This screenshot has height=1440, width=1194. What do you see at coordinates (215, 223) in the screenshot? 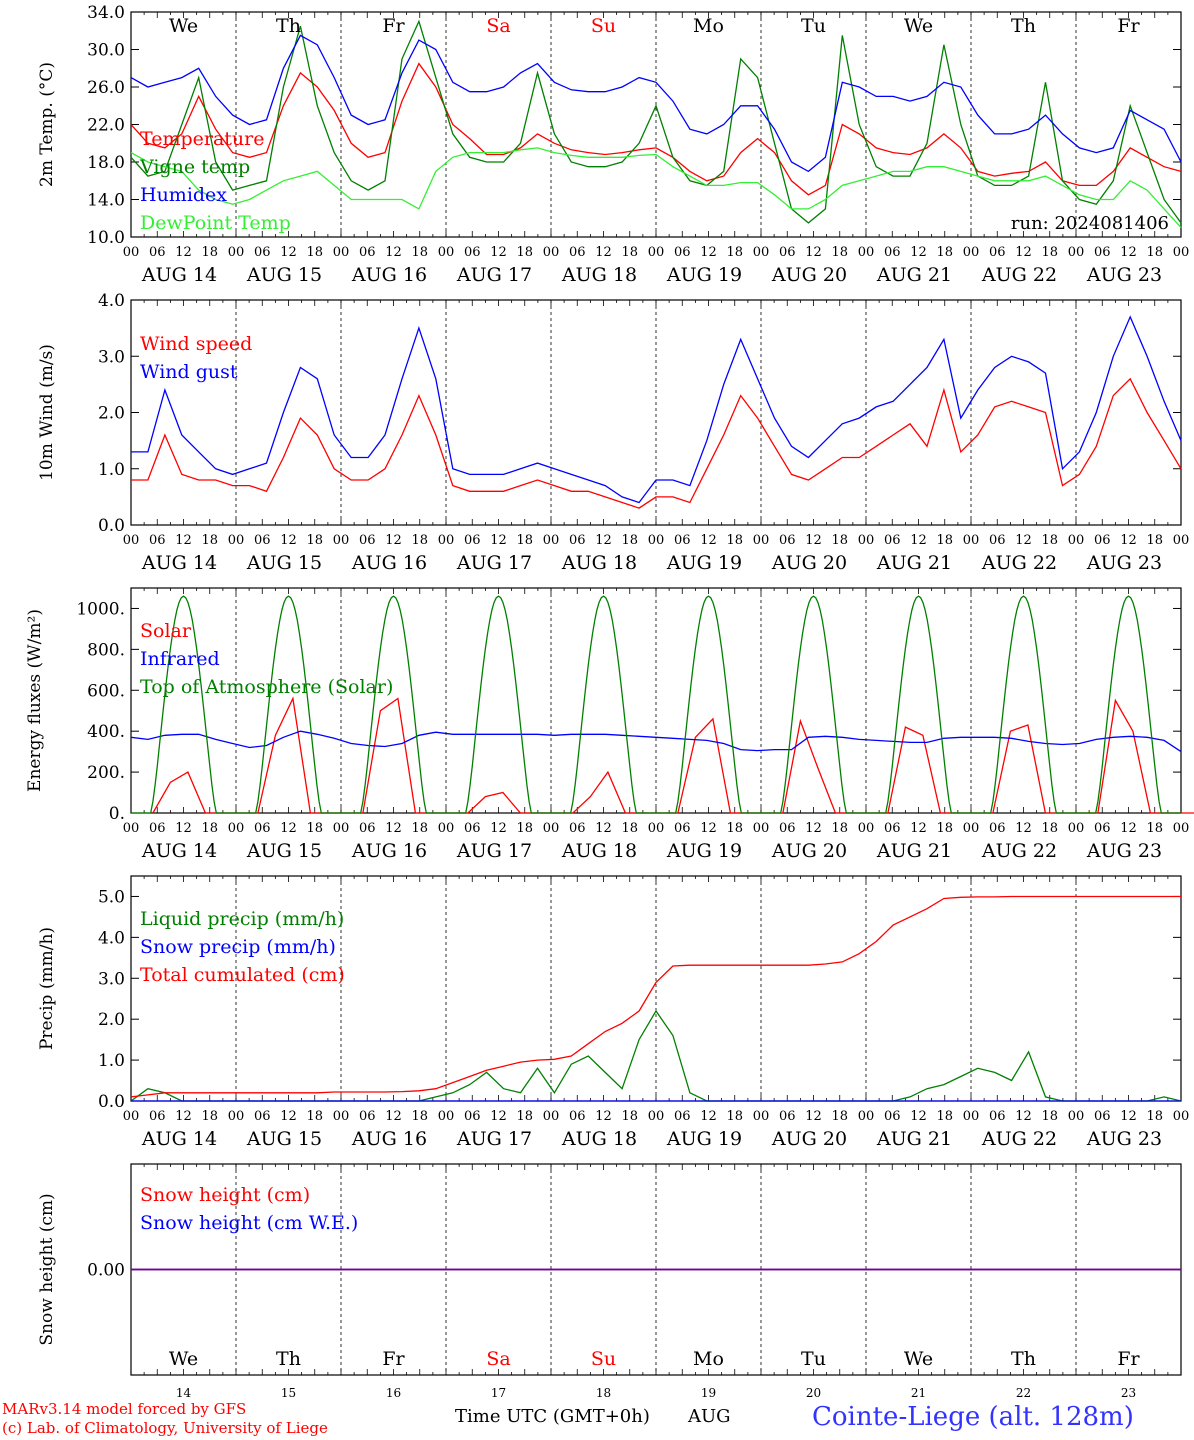
I see `legend-entry: DewPoint Temp` at bounding box center [215, 223].